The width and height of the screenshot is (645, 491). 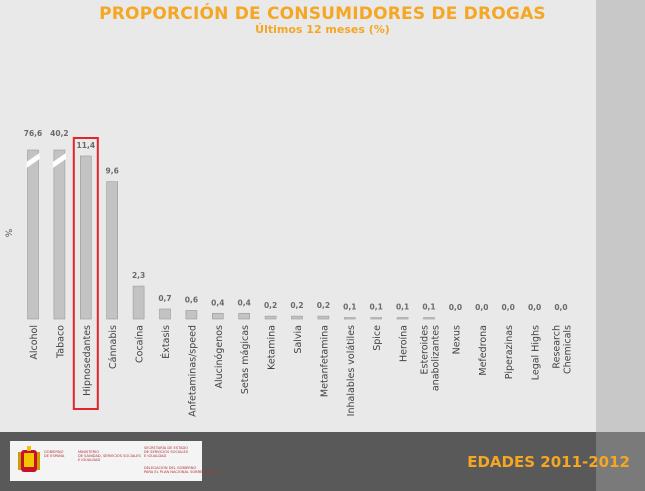 What do you see at coordinates (87, 360) in the screenshot?
I see `category-label-2: Hipnosedantes` at bounding box center [87, 360].